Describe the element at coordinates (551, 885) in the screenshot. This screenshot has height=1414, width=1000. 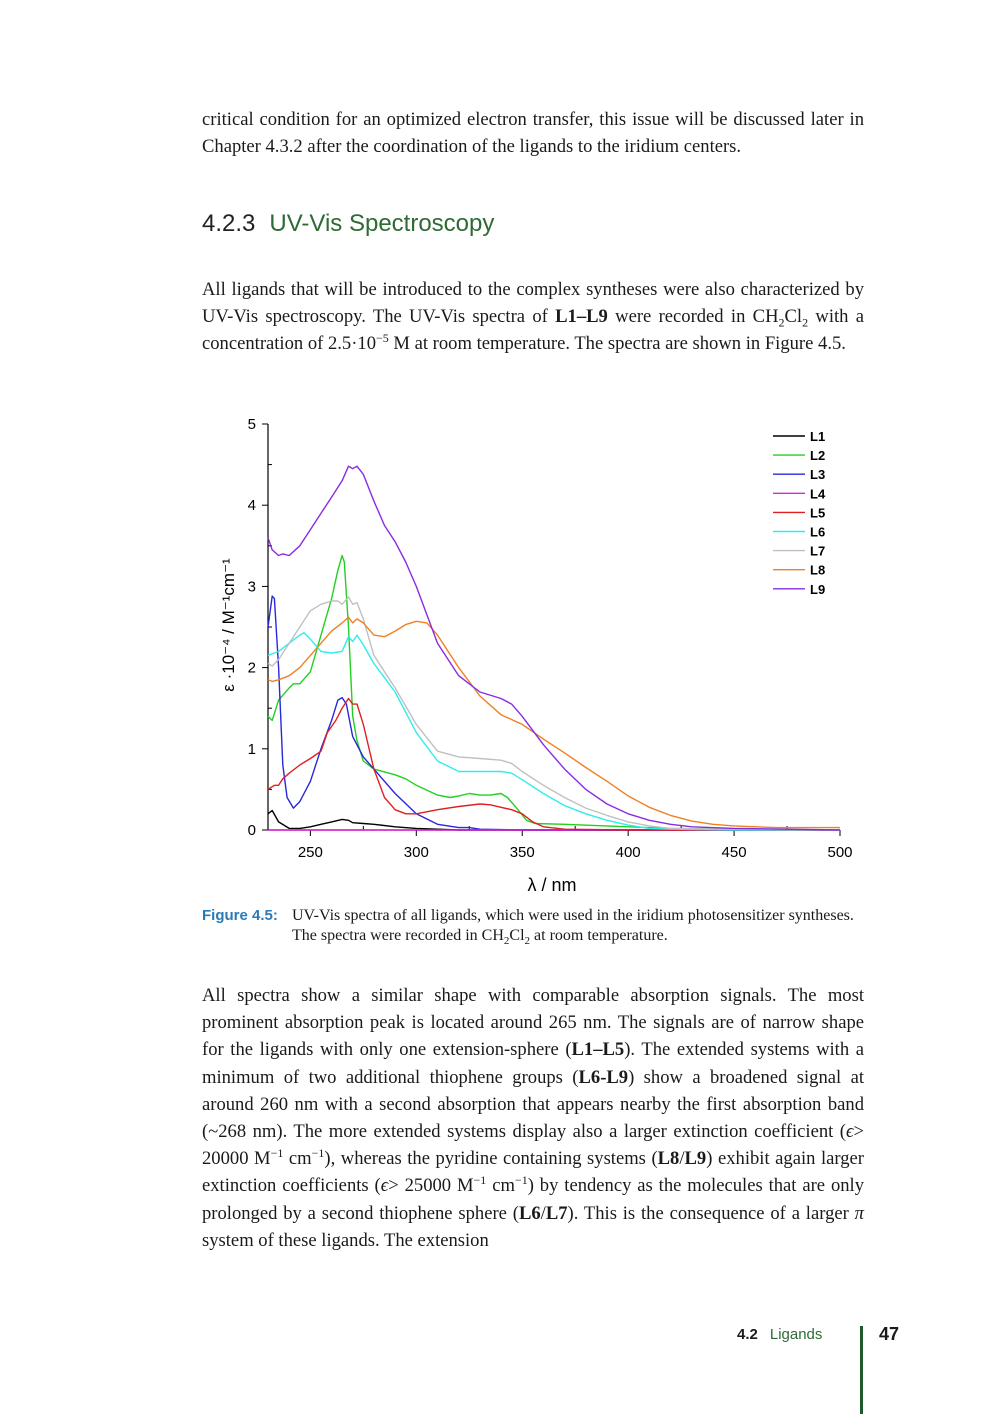
I see `x-axis-label: λ / nm` at that location.